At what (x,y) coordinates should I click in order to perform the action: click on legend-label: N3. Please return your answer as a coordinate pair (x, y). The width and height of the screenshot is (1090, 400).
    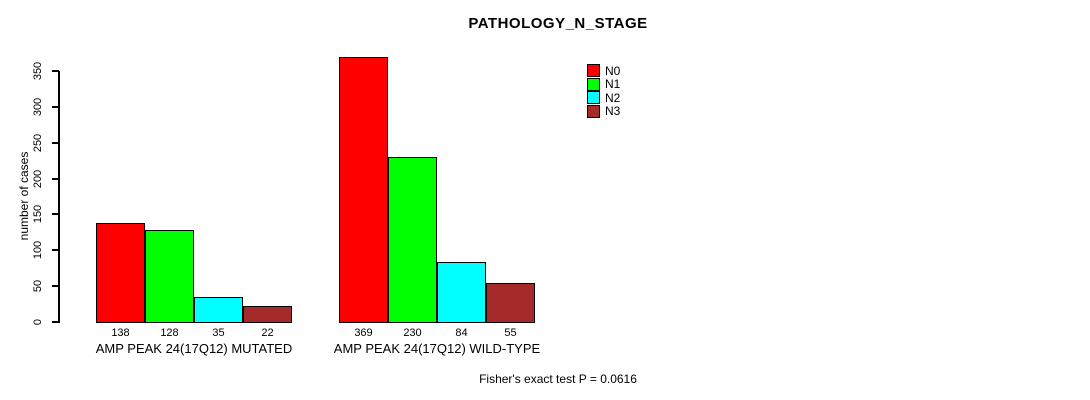
    Looking at the image, I should click on (613, 111).